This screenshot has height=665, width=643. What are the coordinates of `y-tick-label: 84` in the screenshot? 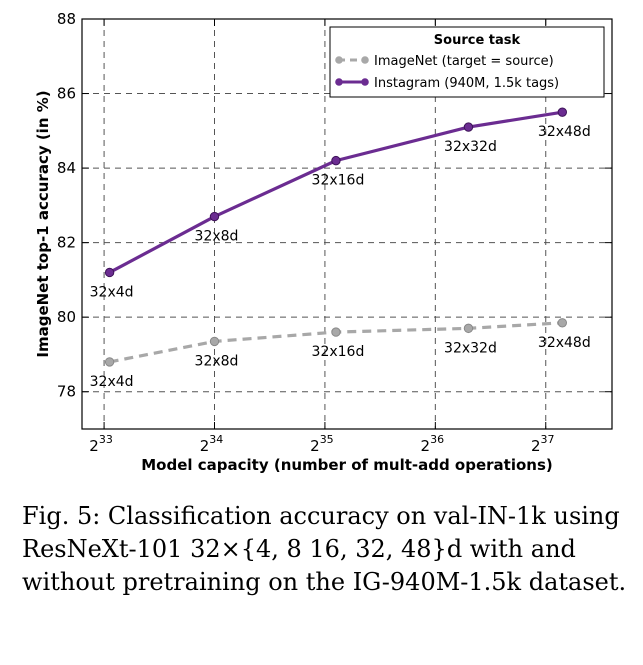 It's located at (66, 168).